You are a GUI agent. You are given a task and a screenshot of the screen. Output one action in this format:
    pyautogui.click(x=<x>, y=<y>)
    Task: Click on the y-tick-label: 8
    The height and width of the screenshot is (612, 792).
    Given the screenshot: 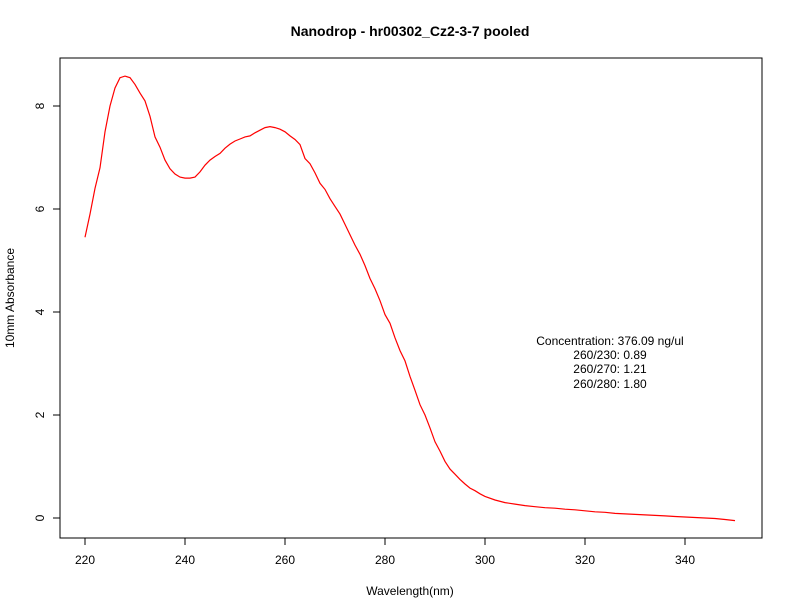 What is the action you would take?
    pyautogui.click(x=40, y=105)
    